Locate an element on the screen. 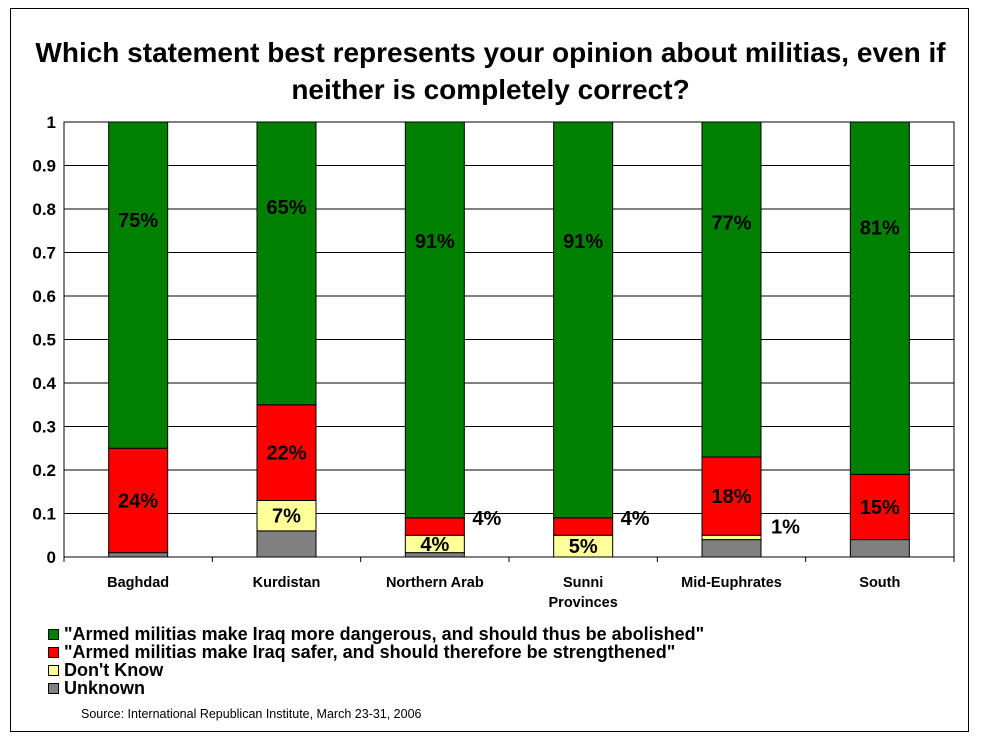  x-category-label: Sunni is located at coordinates (583, 583).